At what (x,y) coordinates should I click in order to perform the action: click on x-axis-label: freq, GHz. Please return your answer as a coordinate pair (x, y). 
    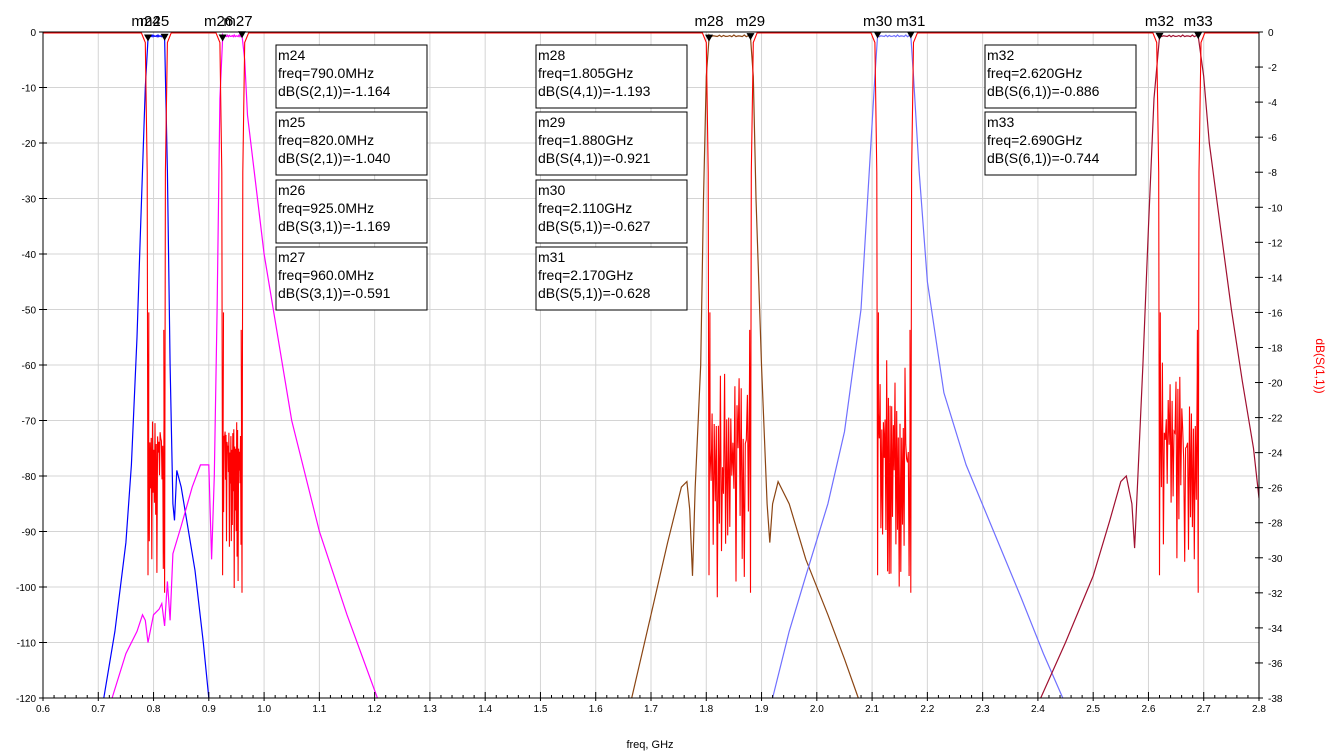
    Looking at the image, I should click on (649, 745).